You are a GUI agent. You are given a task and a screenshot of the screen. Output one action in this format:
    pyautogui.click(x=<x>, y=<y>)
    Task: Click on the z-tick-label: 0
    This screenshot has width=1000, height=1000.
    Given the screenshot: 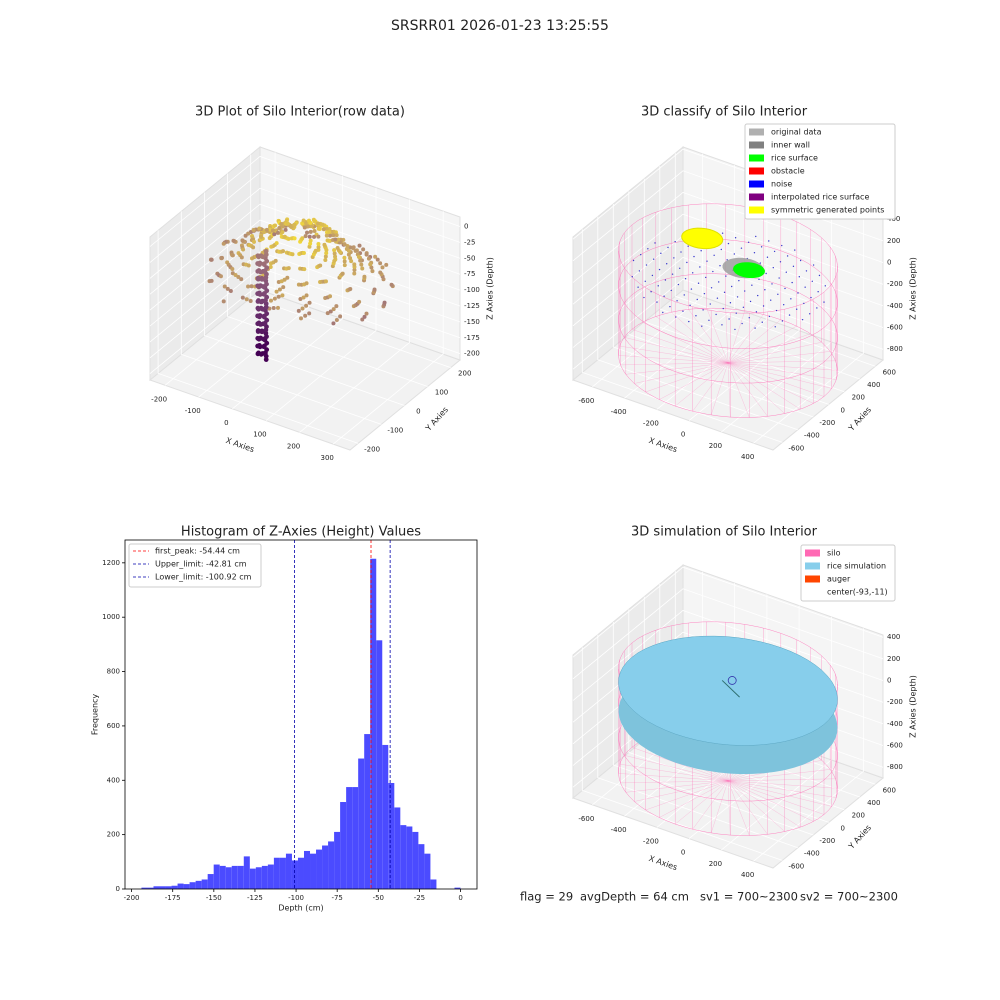 What is the action you would take?
    pyautogui.click(x=466, y=227)
    